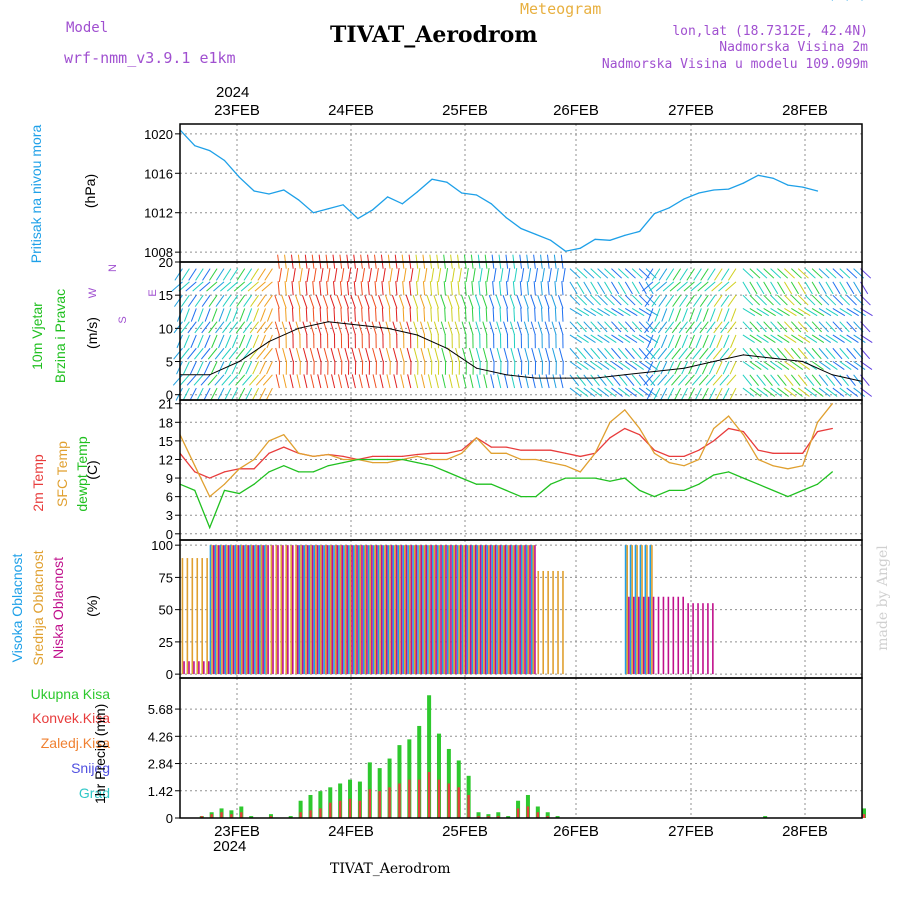 The width and height of the screenshot is (900, 900). What do you see at coordinates (565, 453) in the screenshot?
I see `temp-2m-line-point` at bounding box center [565, 453].